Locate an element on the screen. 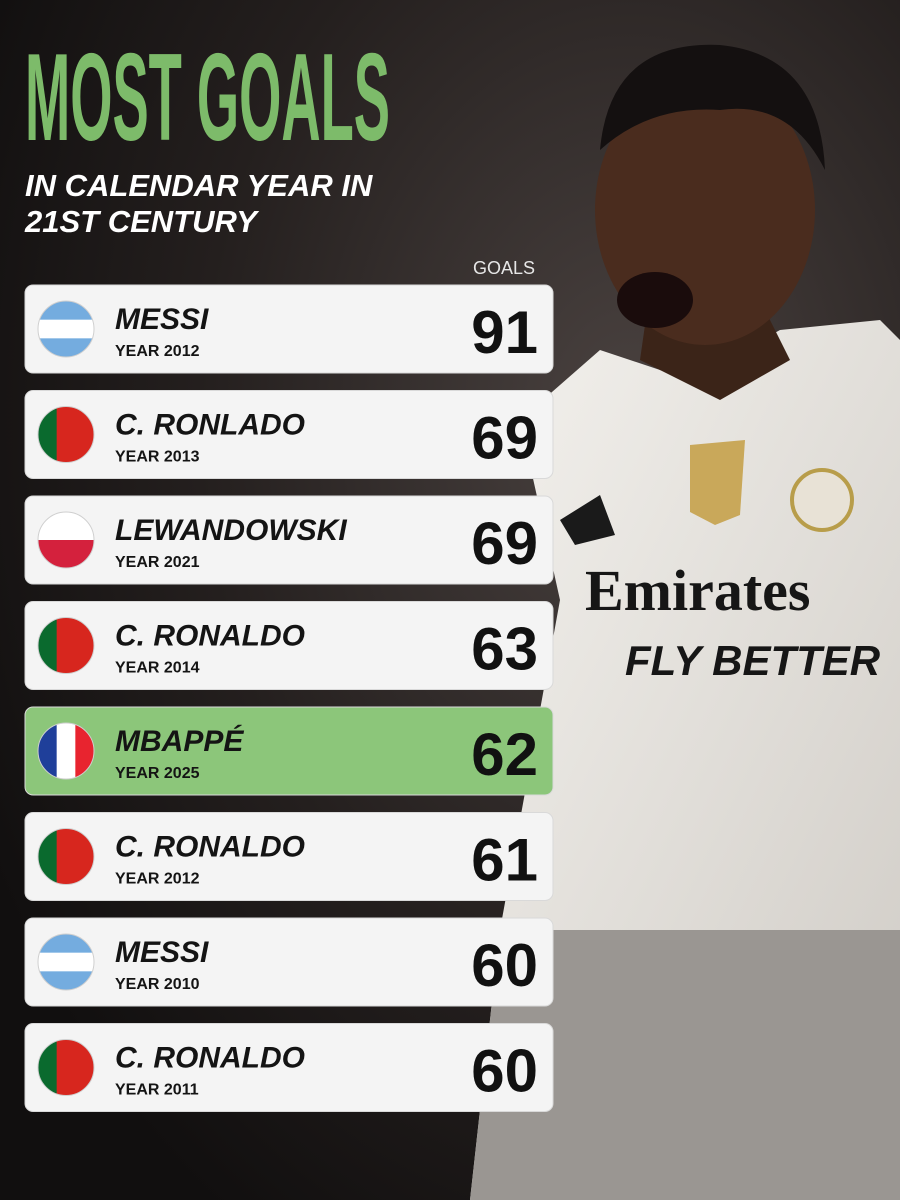  badge is located at coordinates (717, 482).